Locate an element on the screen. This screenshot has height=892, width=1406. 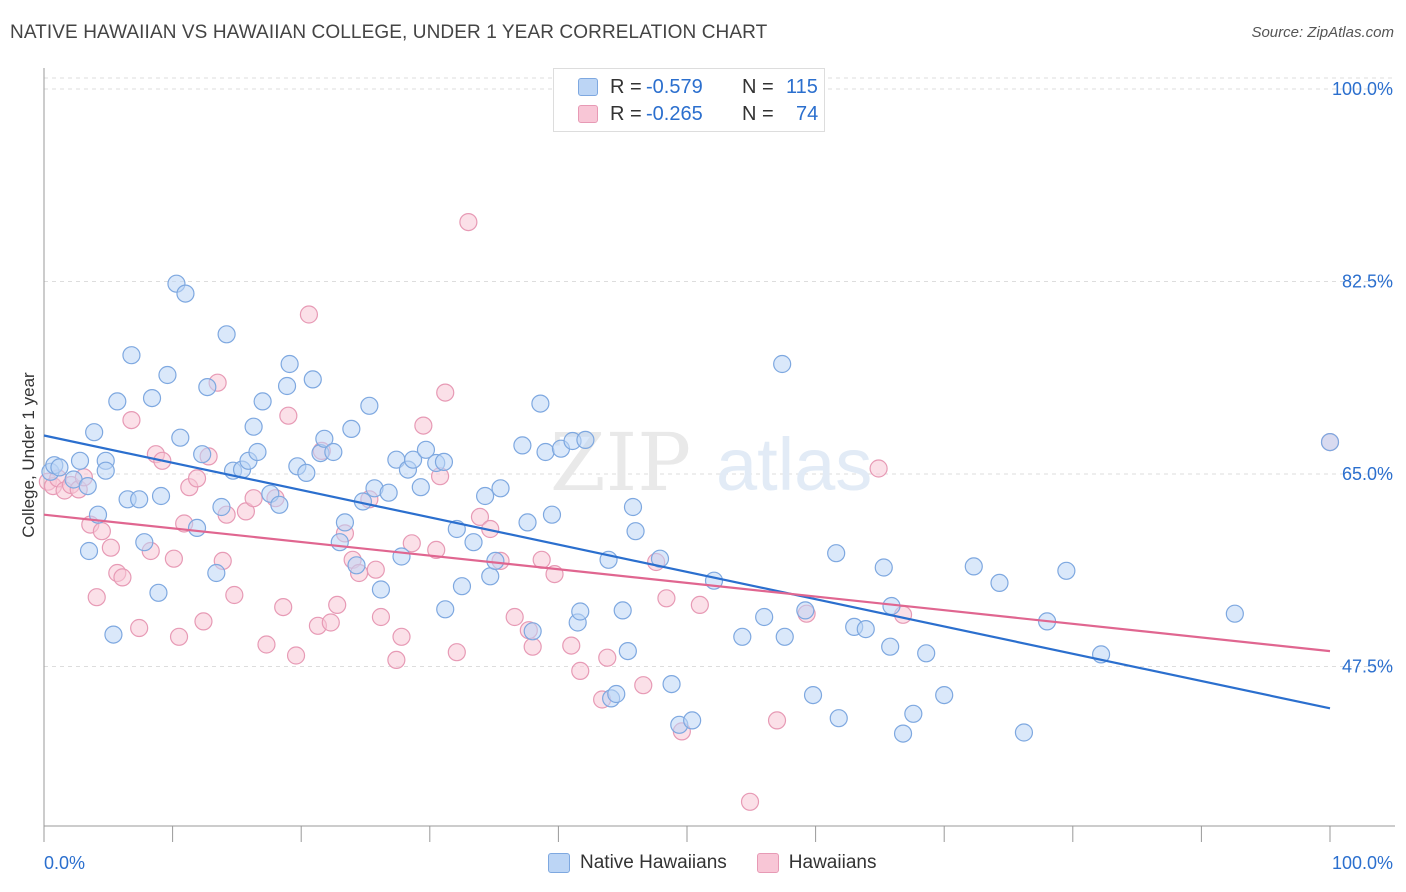
legend-label: Hawaiians is located at coordinates (832, 862).